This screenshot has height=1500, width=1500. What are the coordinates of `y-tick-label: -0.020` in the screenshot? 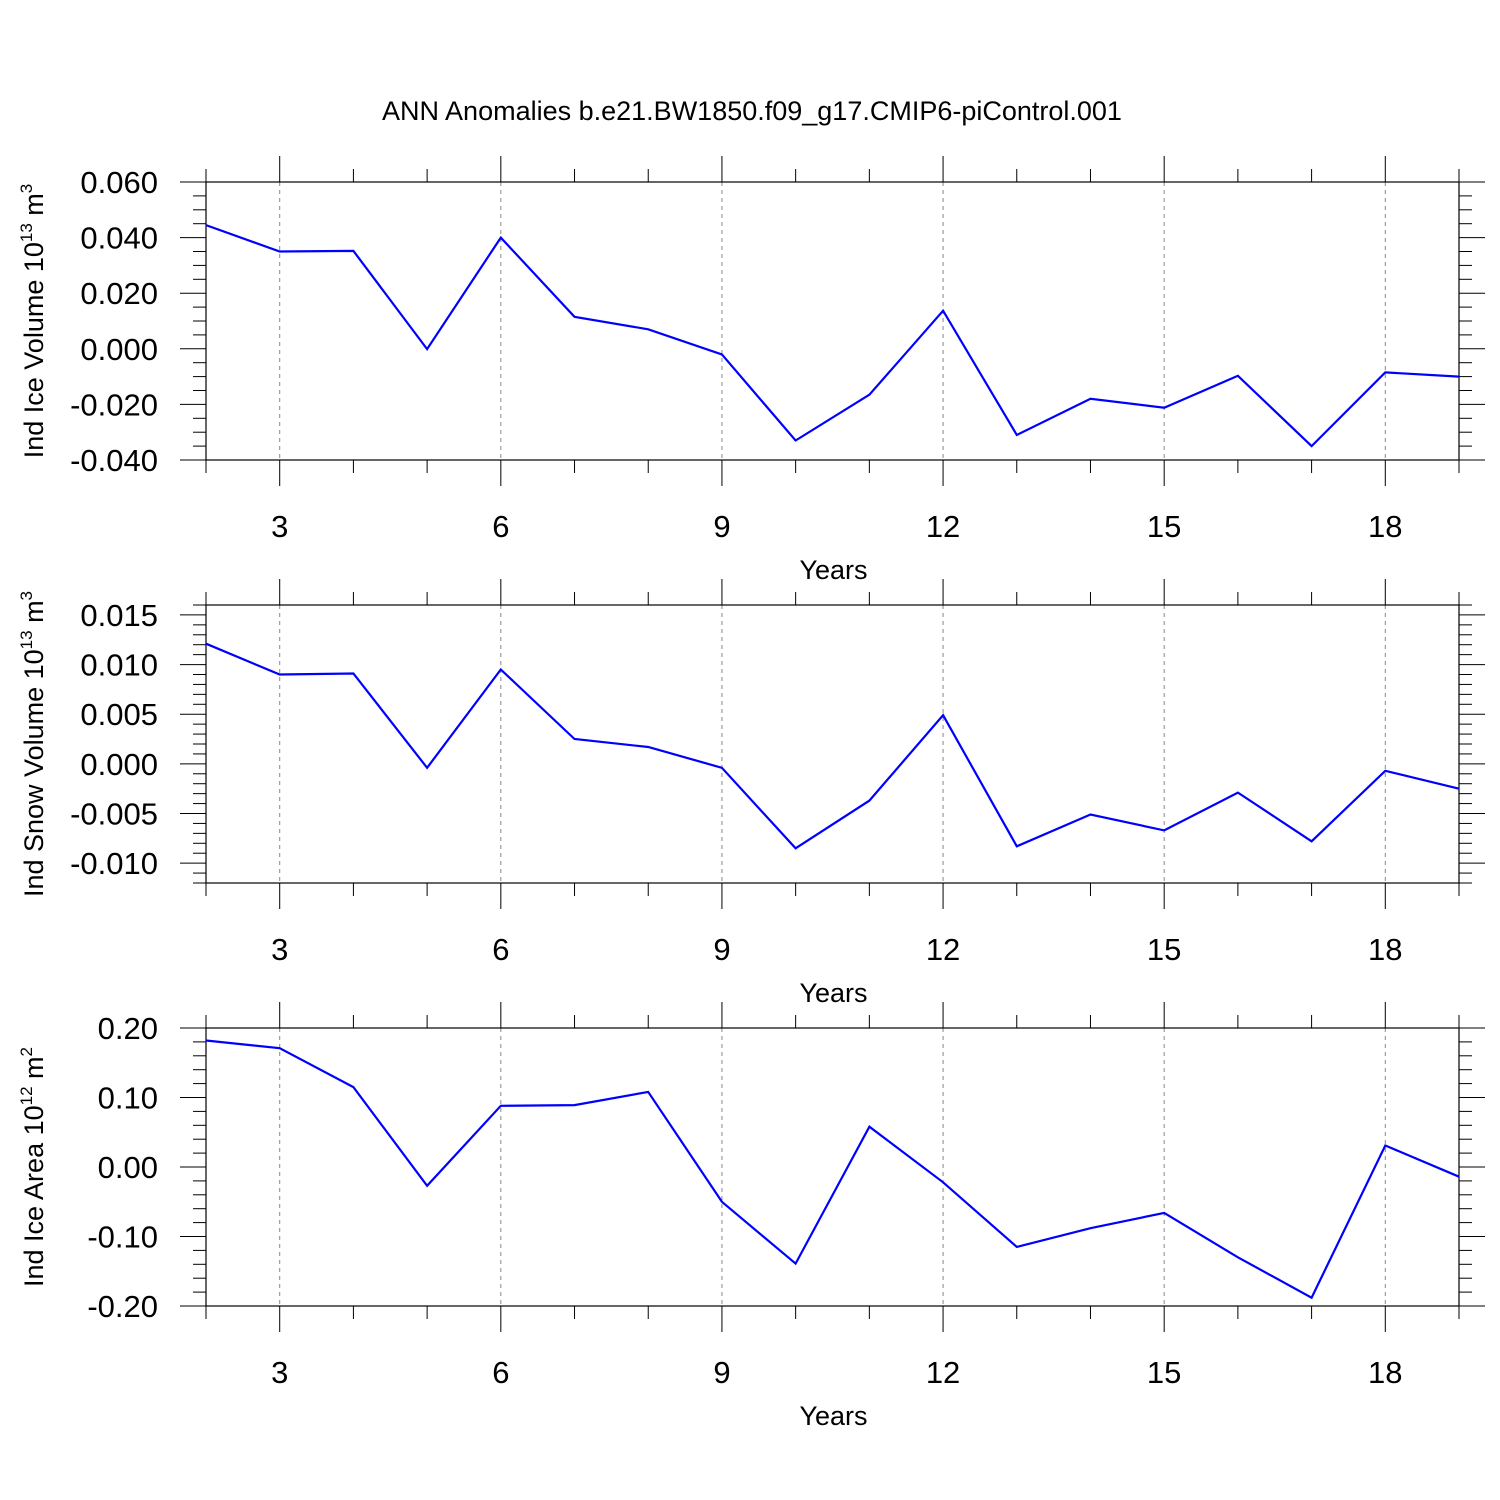 It's located at (114, 404).